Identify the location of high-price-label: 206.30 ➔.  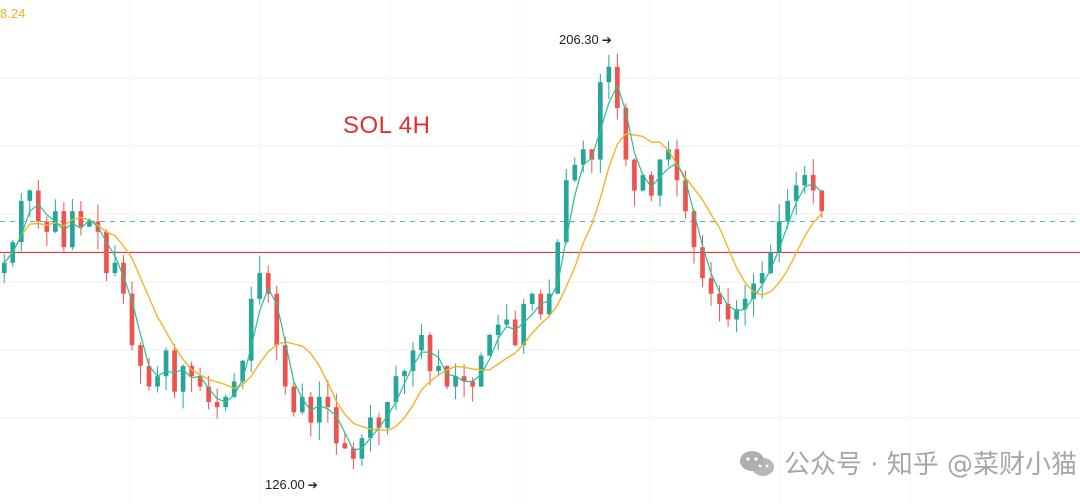
(585, 39).